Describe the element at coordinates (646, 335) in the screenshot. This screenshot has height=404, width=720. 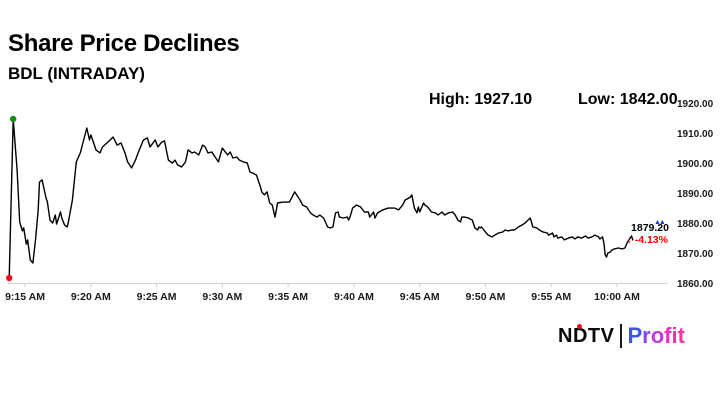
I see `profit-letter: r` at that location.